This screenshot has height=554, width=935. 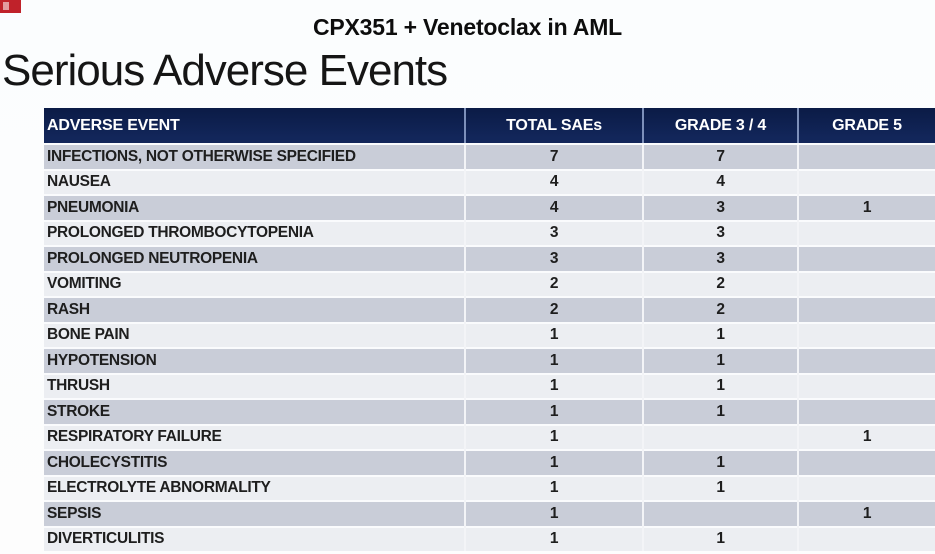 I want to click on table-row: RASH 2 2, so click(x=489, y=309).